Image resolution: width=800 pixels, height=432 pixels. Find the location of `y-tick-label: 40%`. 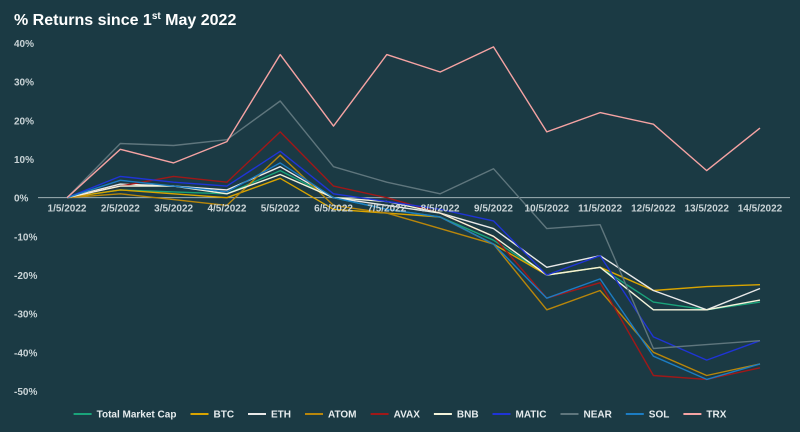

y-tick-label: 40% is located at coordinates (24, 44).